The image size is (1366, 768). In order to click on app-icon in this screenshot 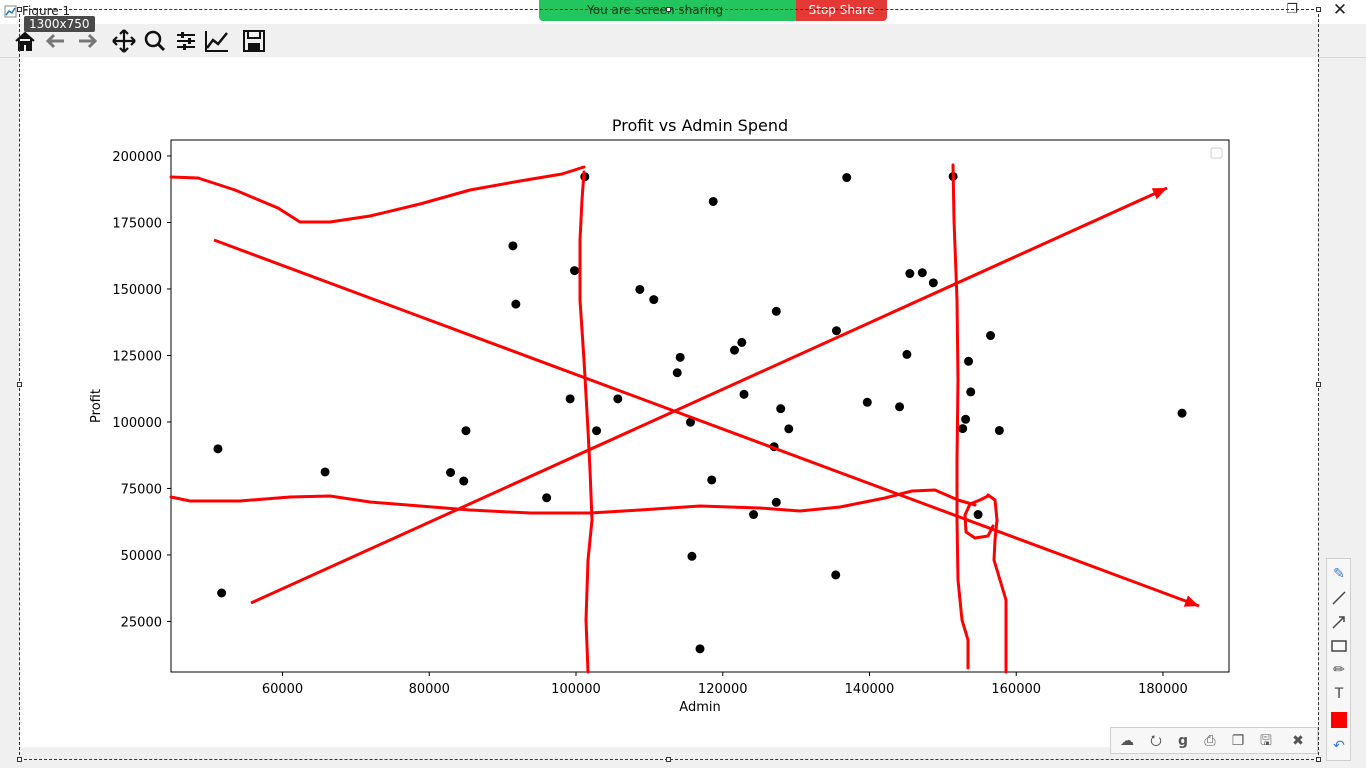, I will do `click(10, 11)`.